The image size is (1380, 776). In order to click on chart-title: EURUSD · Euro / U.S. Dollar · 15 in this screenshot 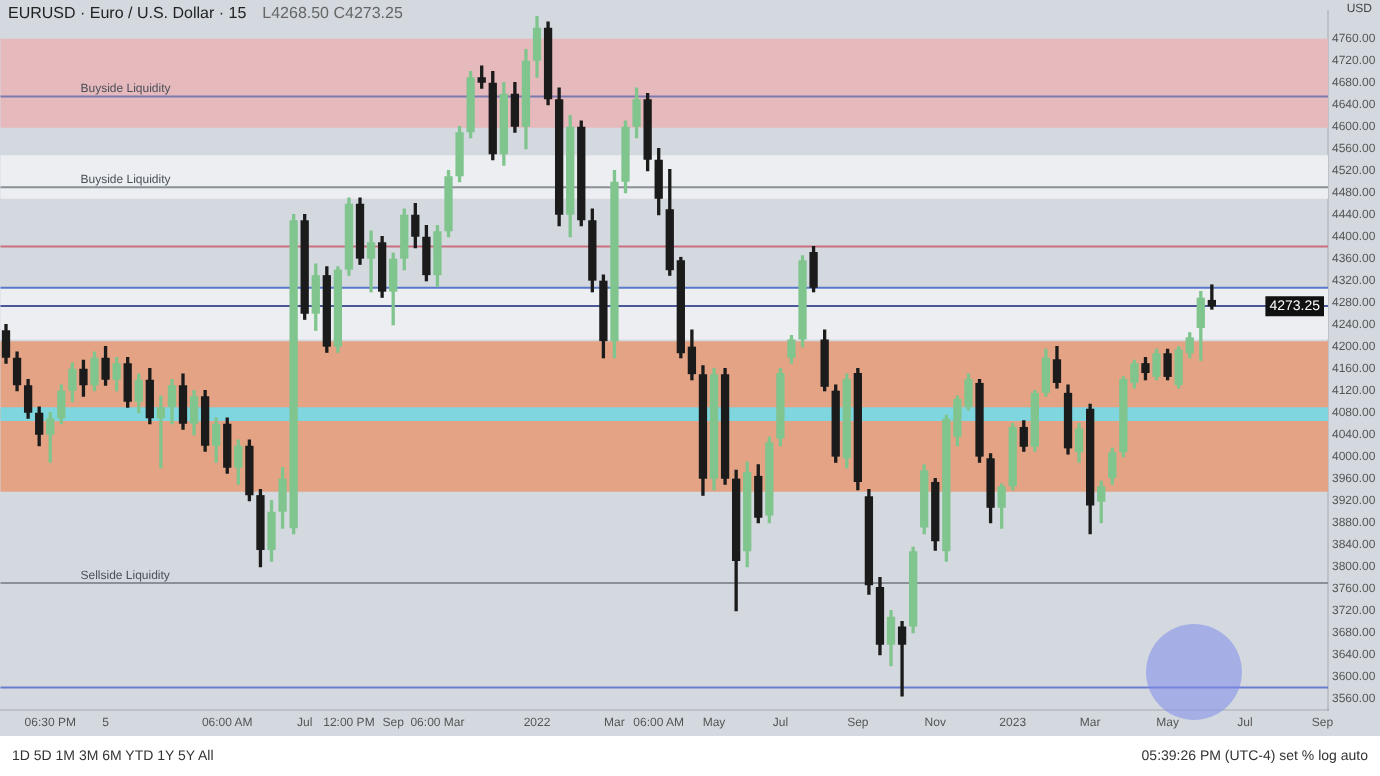, I will do `click(127, 13)`.